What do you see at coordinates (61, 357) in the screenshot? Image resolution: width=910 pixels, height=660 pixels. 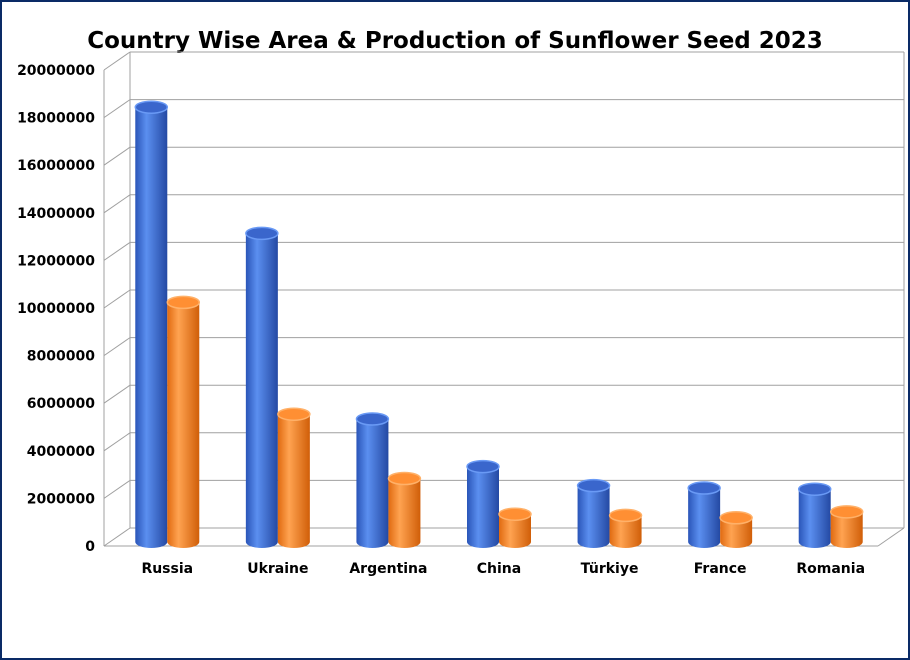 I see `y-tick-label: 8000000` at bounding box center [61, 357].